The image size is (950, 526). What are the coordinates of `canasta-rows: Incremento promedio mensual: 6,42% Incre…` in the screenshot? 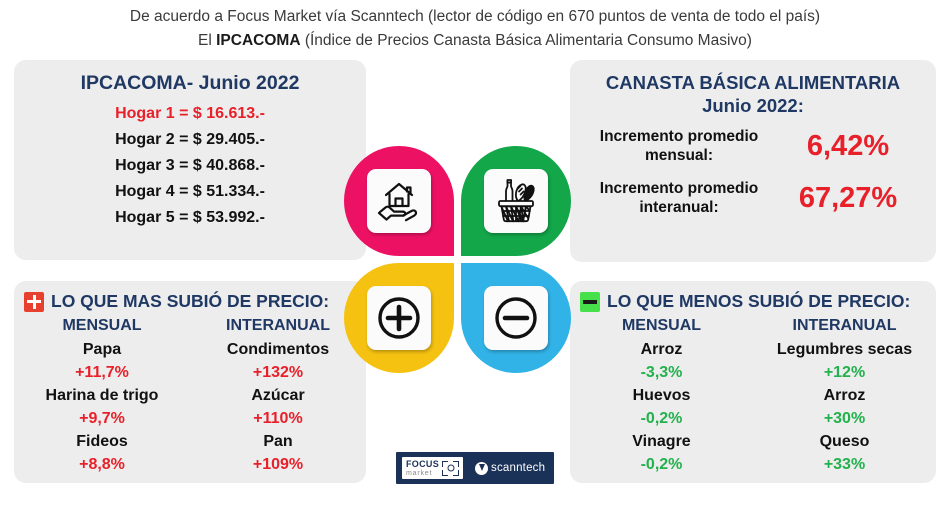 It's located at (753, 172).